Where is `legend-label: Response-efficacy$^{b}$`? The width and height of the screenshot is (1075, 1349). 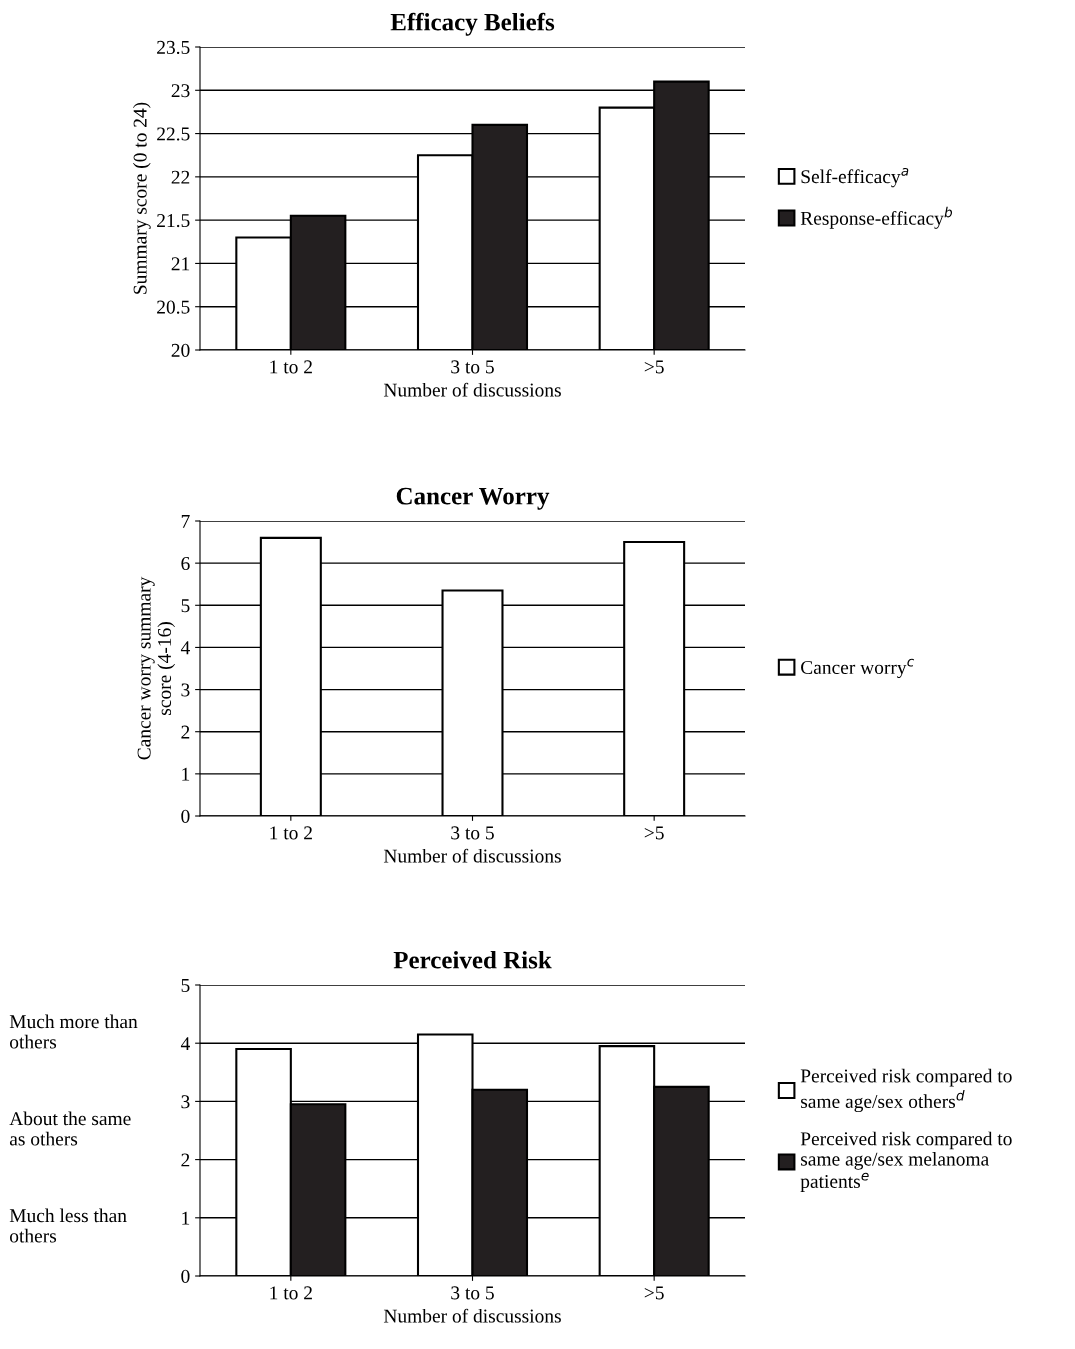 legend-label: Response-efficacy$^{b}$ is located at coordinates (876, 217).